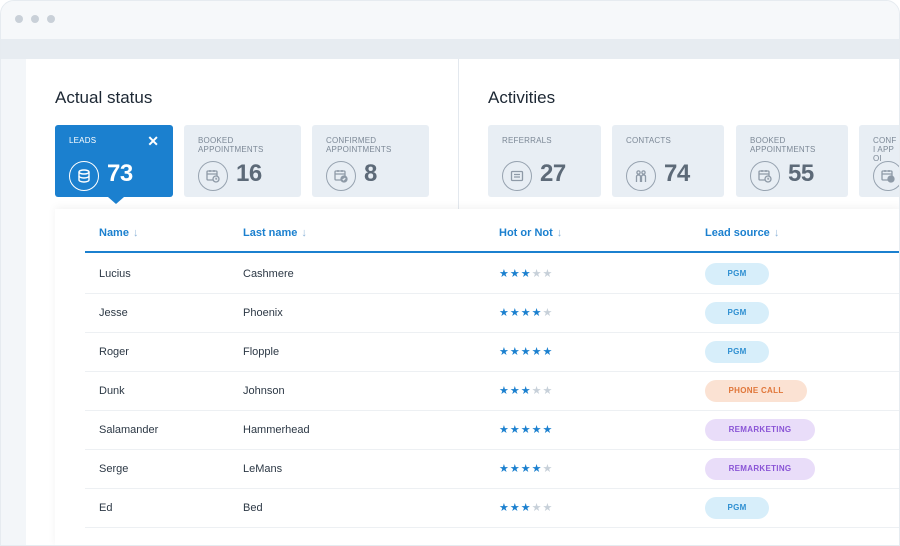 Image resolution: width=900 pixels, height=546 pixels. I want to click on column-header-name: Name ↓, so click(118, 233).